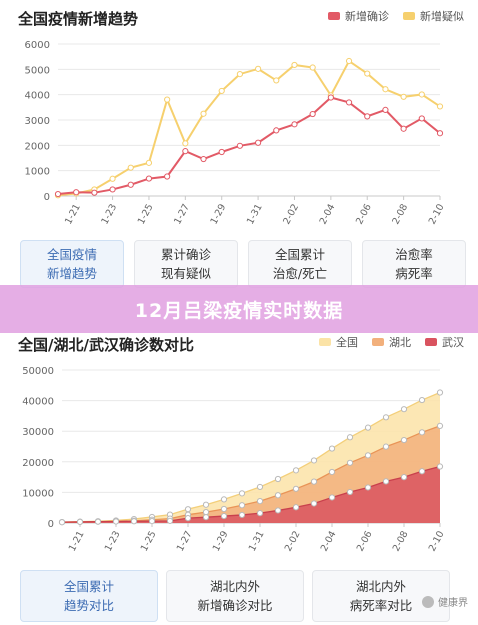 This screenshot has height=625, width=478. What do you see at coordinates (334, 16) in the screenshot?
I see `legend-swatch-confirmed` at bounding box center [334, 16].